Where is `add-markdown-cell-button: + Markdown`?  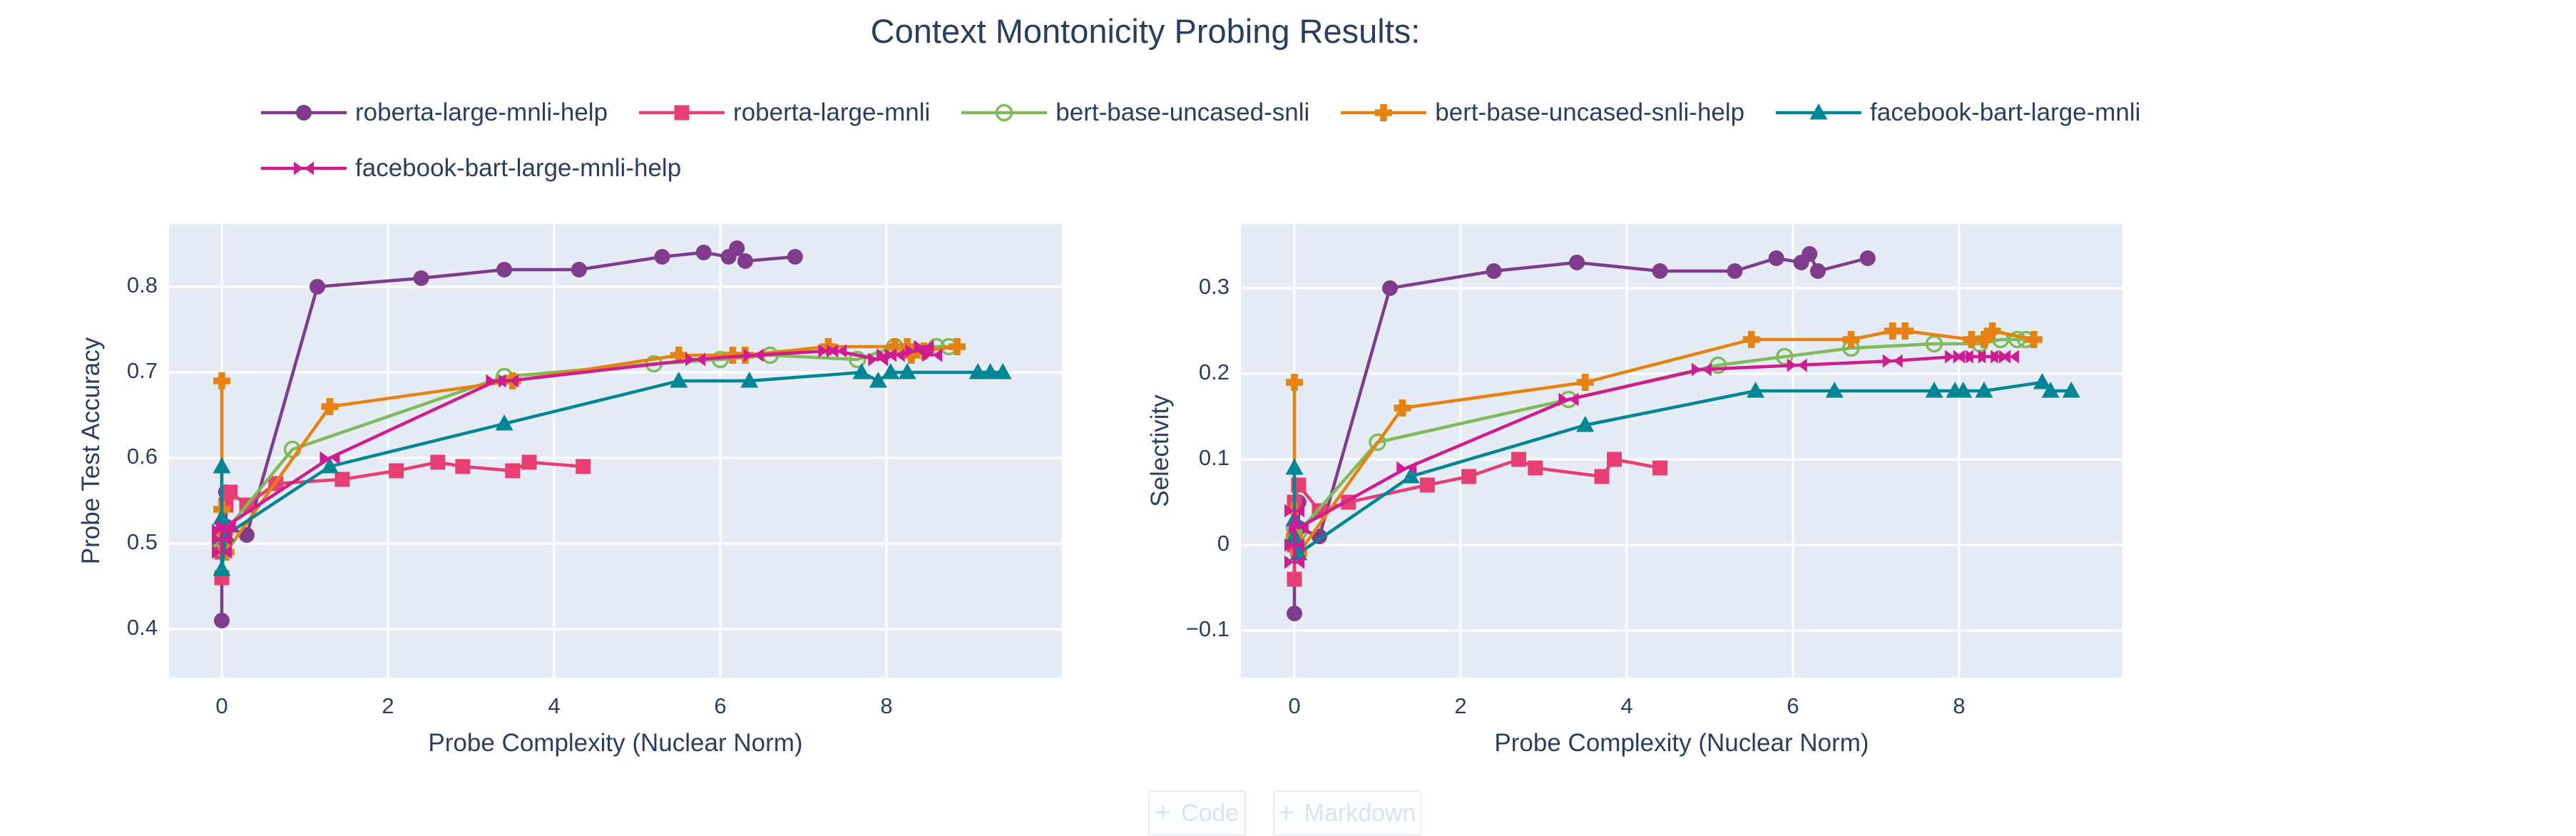 add-markdown-cell-button: + Markdown is located at coordinates (1347, 813).